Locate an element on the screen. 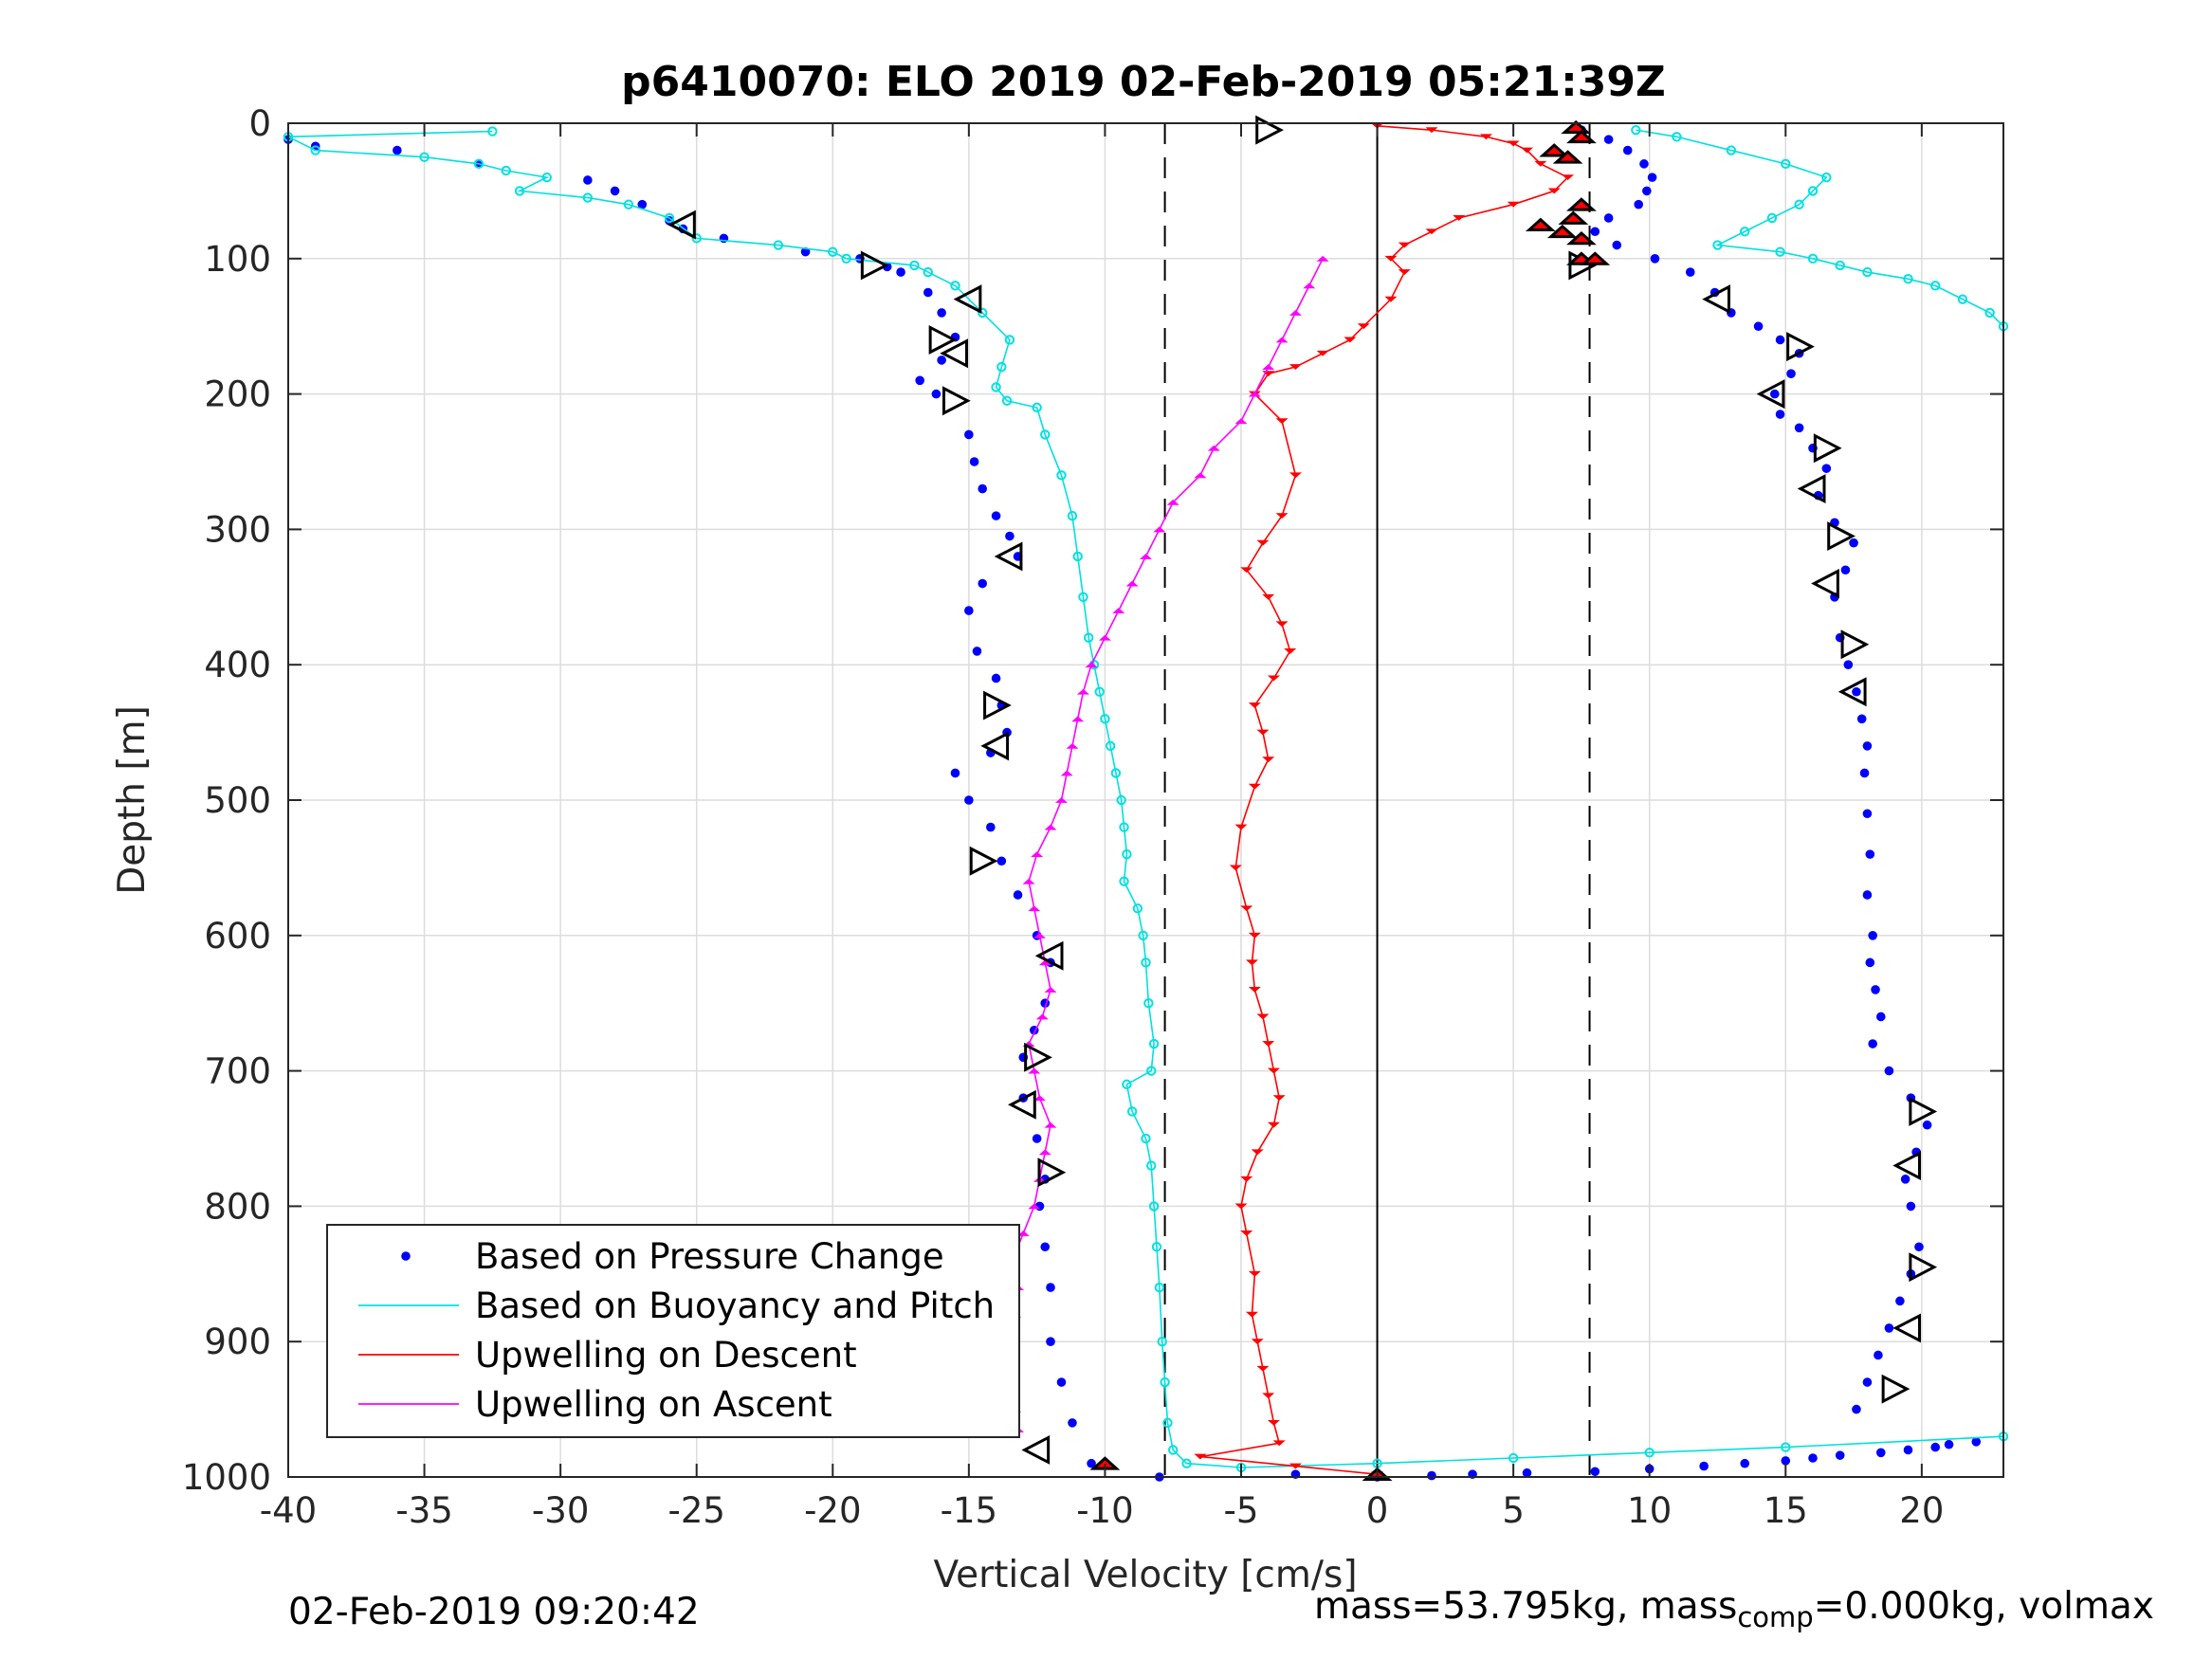 The image size is (2212, 1659). chart-title: p6410070: ELO 2019 02-Feb-2019 05:21:39Z is located at coordinates (1143, 82).